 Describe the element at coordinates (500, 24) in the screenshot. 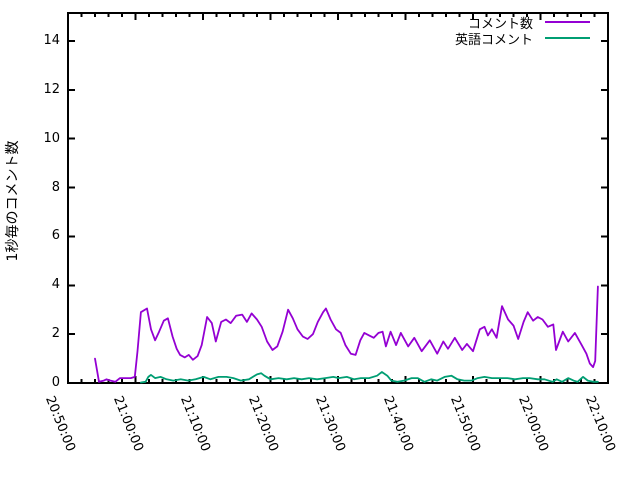

I see `legend-label-comments: コメント数` at that location.